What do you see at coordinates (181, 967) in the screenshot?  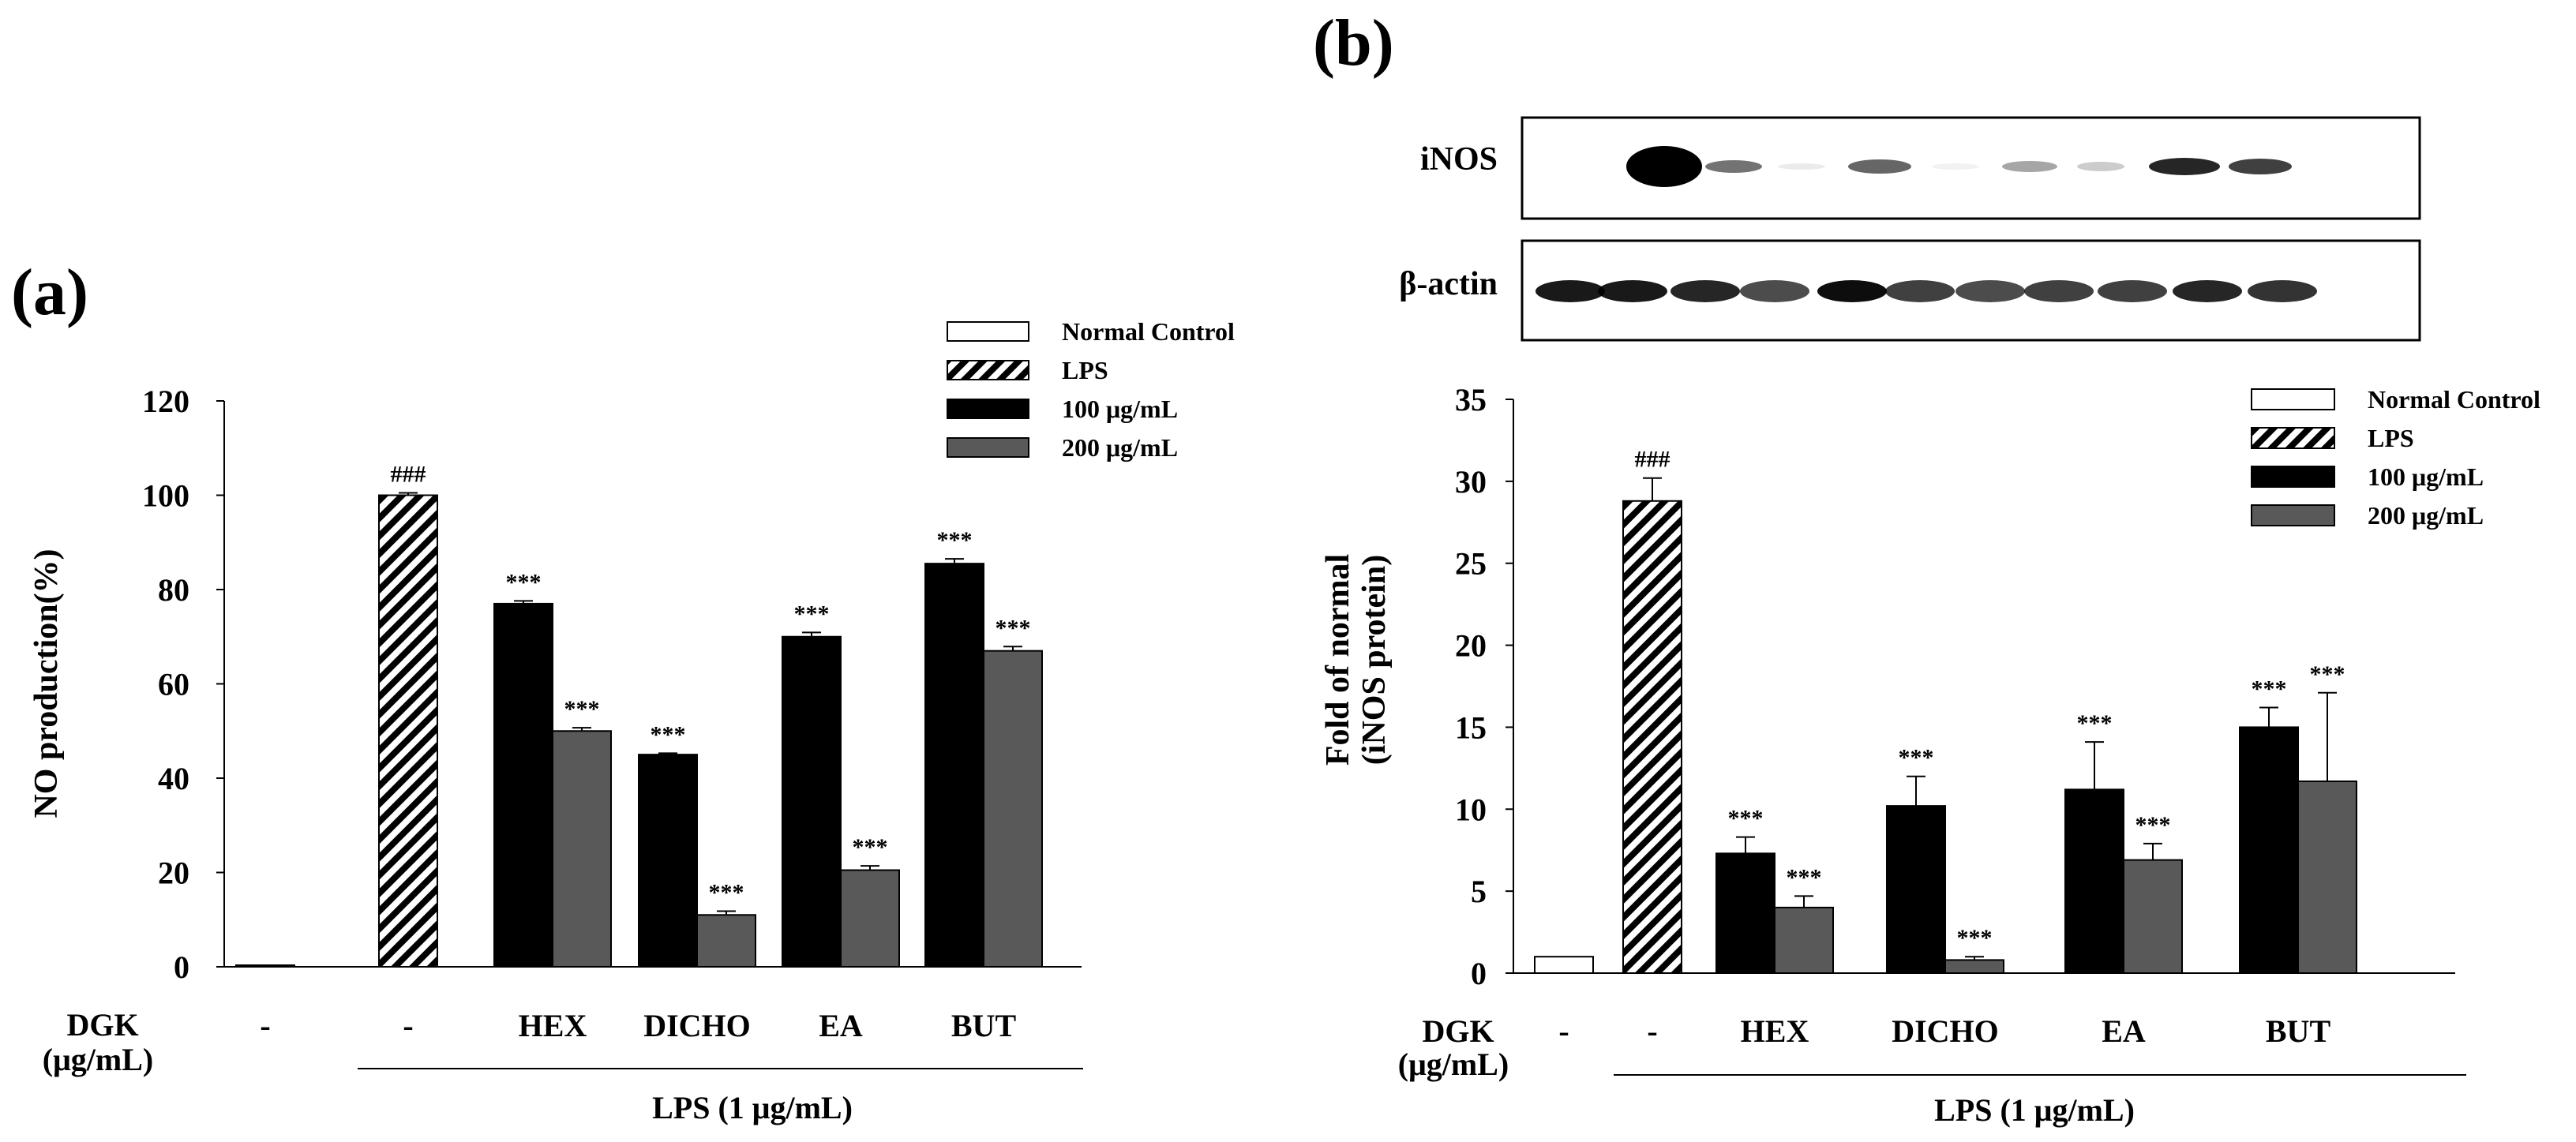 I see `y-tick-label: 0` at bounding box center [181, 967].